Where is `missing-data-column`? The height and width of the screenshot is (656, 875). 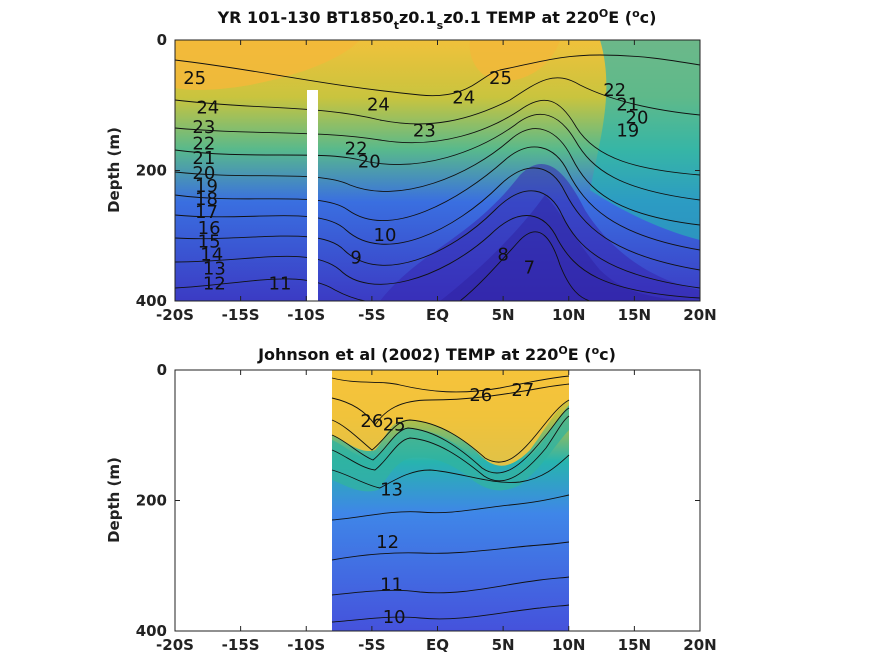 missing-data-column is located at coordinates (312, 195).